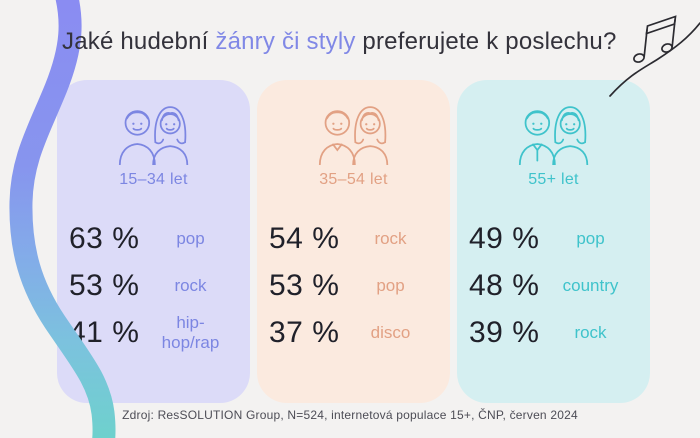 Image resolution: width=700 pixels, height=438 pixels. Describe the element at coordinates (304, 238) in the screenshot. I see `stat-percent: 54 %` at that location.